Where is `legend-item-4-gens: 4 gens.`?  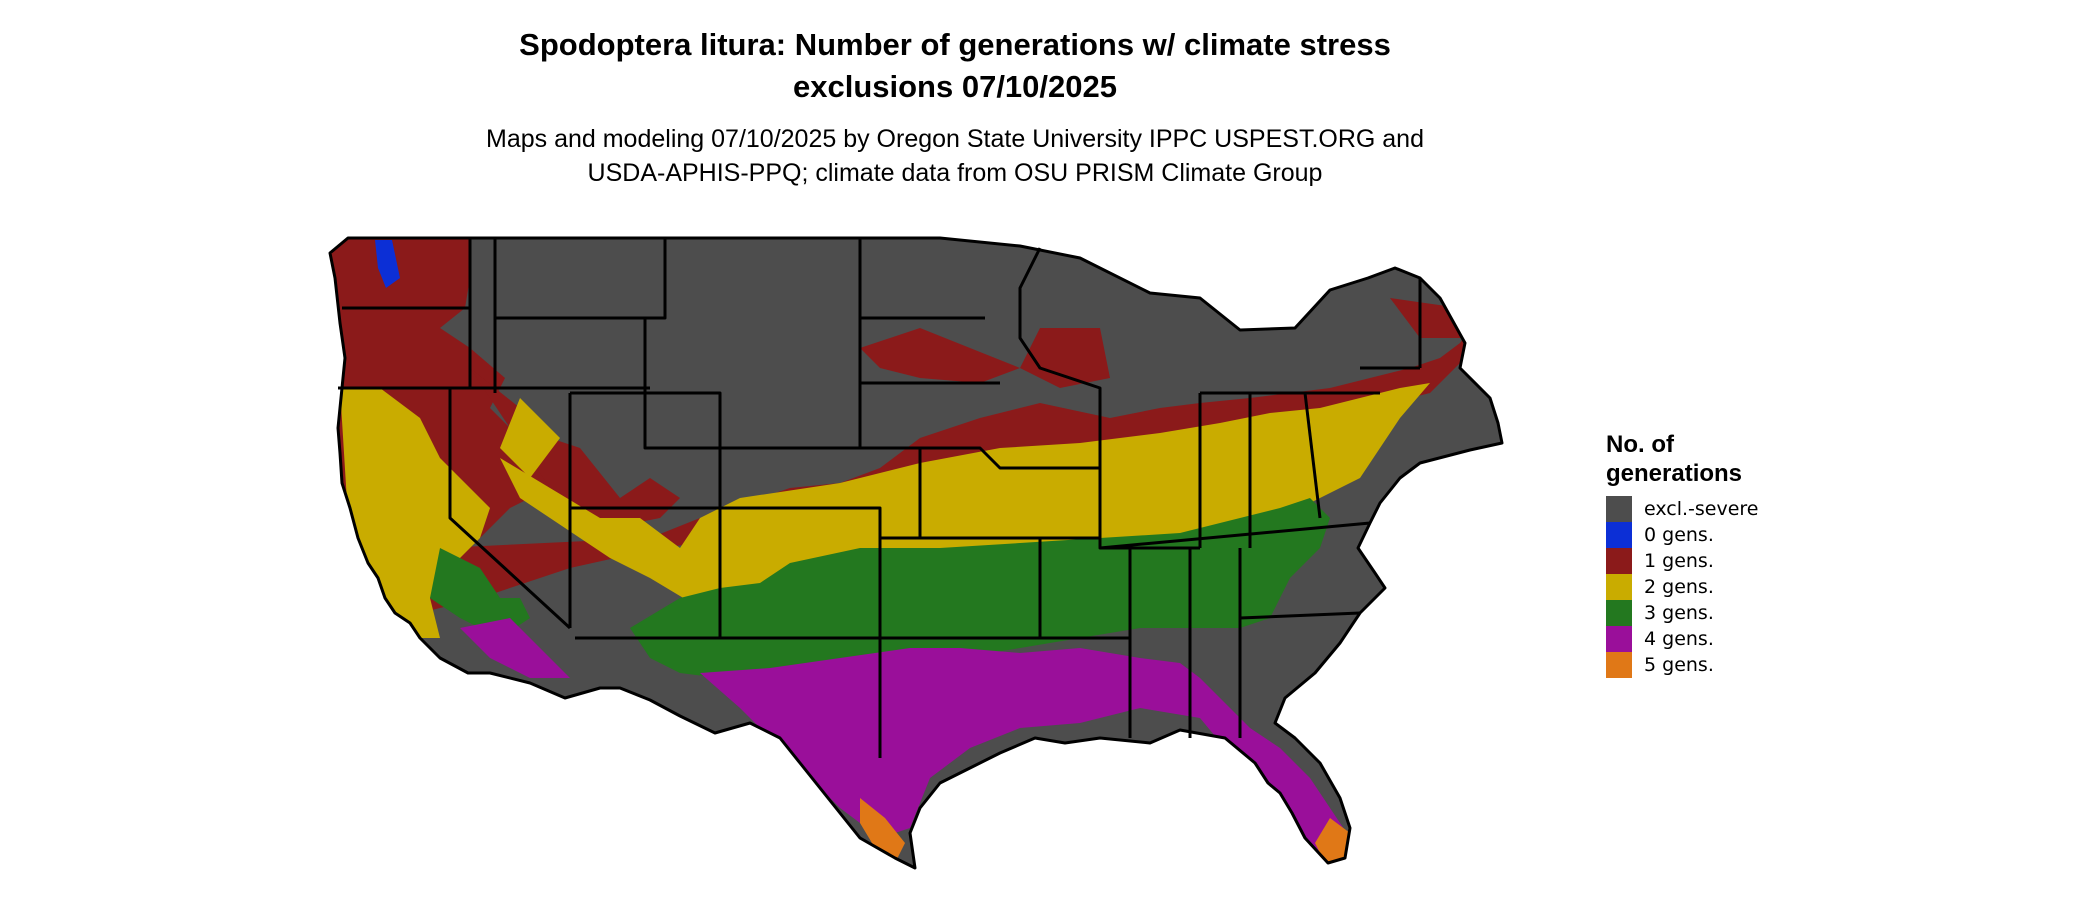 legend-item-4-gens: 4 gens. is located at coordinates (1706, 639).